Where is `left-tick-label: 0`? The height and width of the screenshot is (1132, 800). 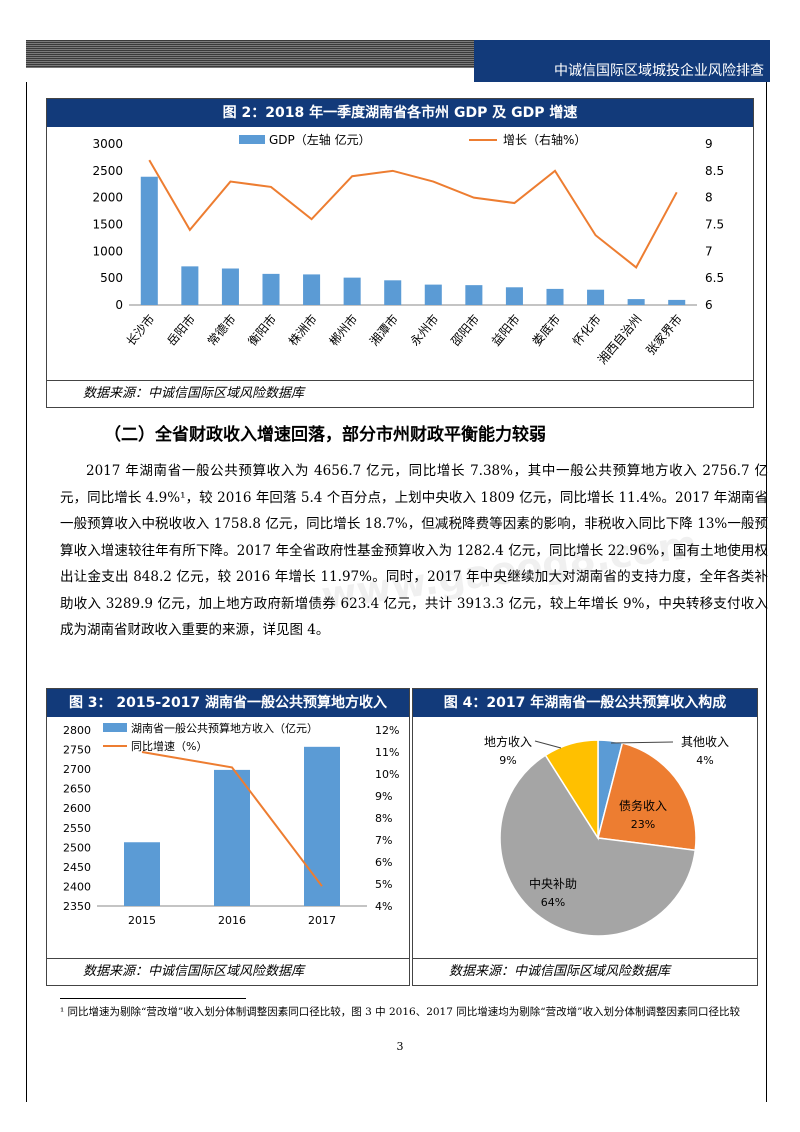
left-tick-label: 0 is located at coordinates (119, 305).